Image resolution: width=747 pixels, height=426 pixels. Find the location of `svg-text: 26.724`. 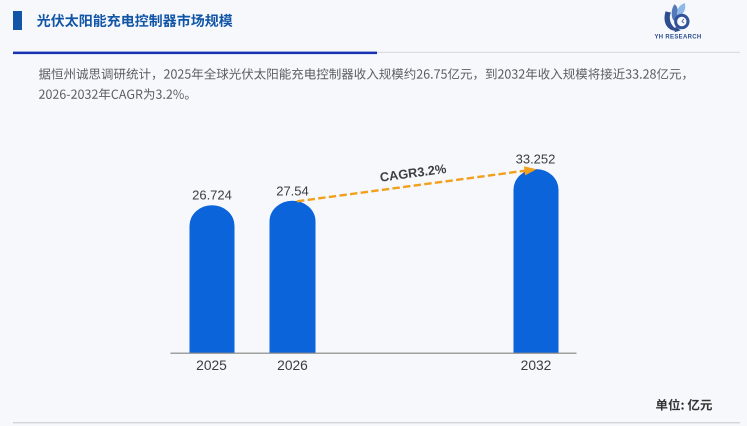

svg-text: 26.724 is located at coordinates (212, 195).